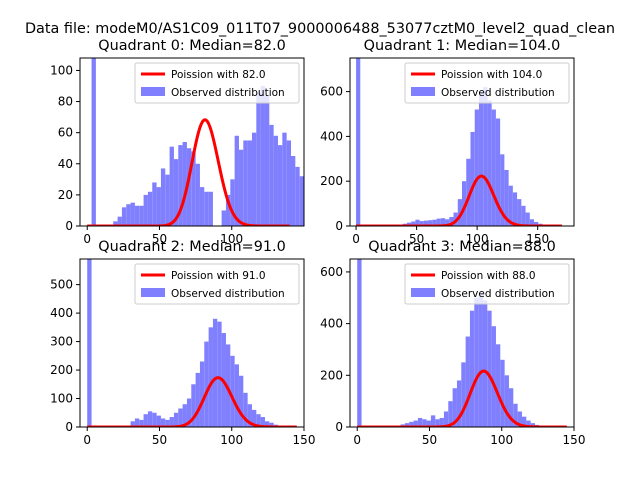  I want to click on subplot-title: Quadrant 3: Median=88.0, so click(462, 247).